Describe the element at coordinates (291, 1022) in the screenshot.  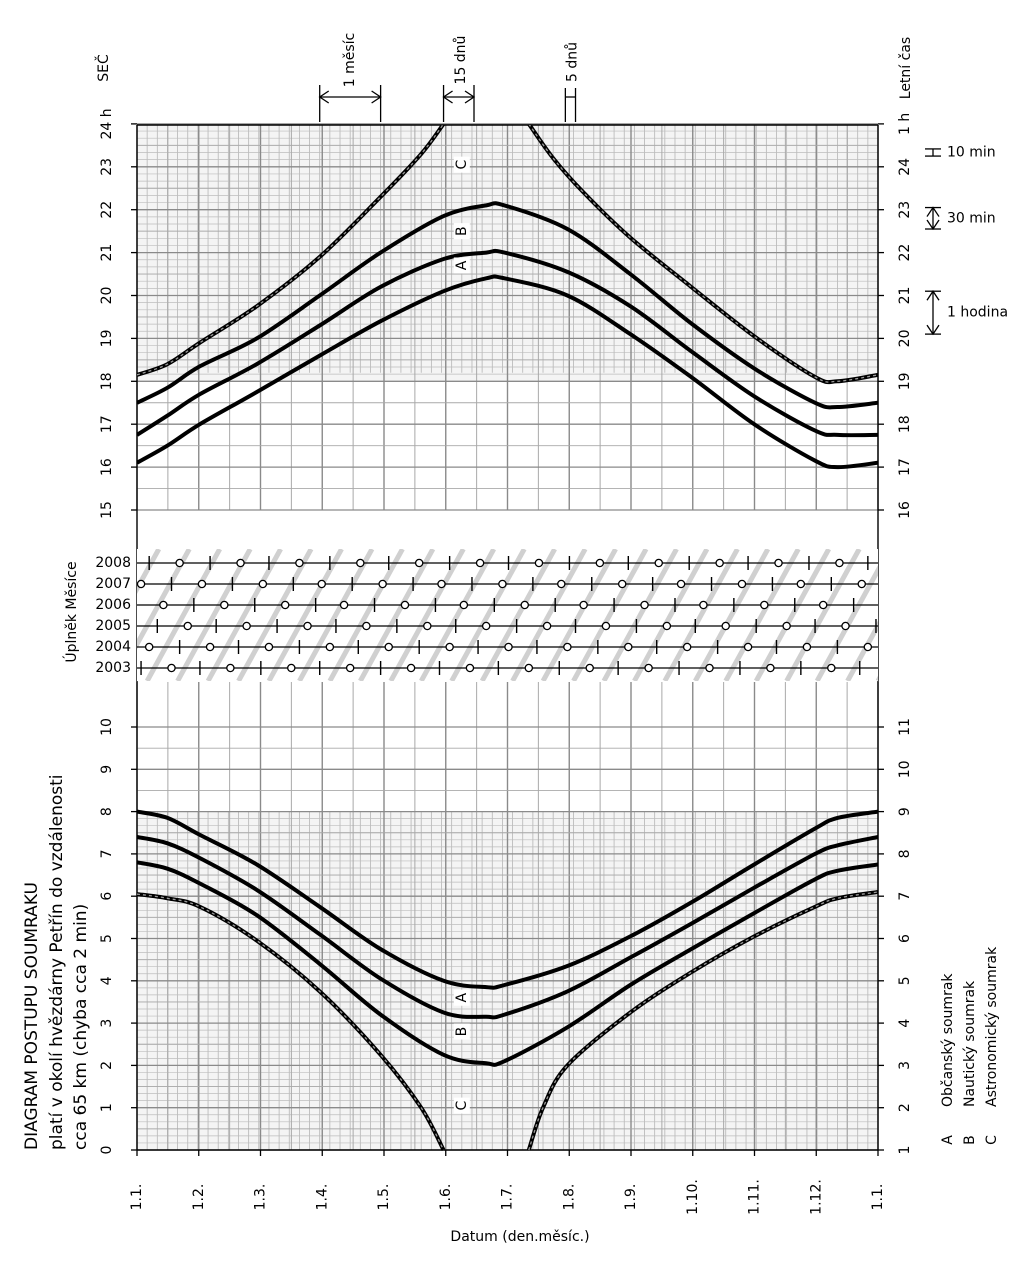
I see `twilight-curve-dash-I` at that location.